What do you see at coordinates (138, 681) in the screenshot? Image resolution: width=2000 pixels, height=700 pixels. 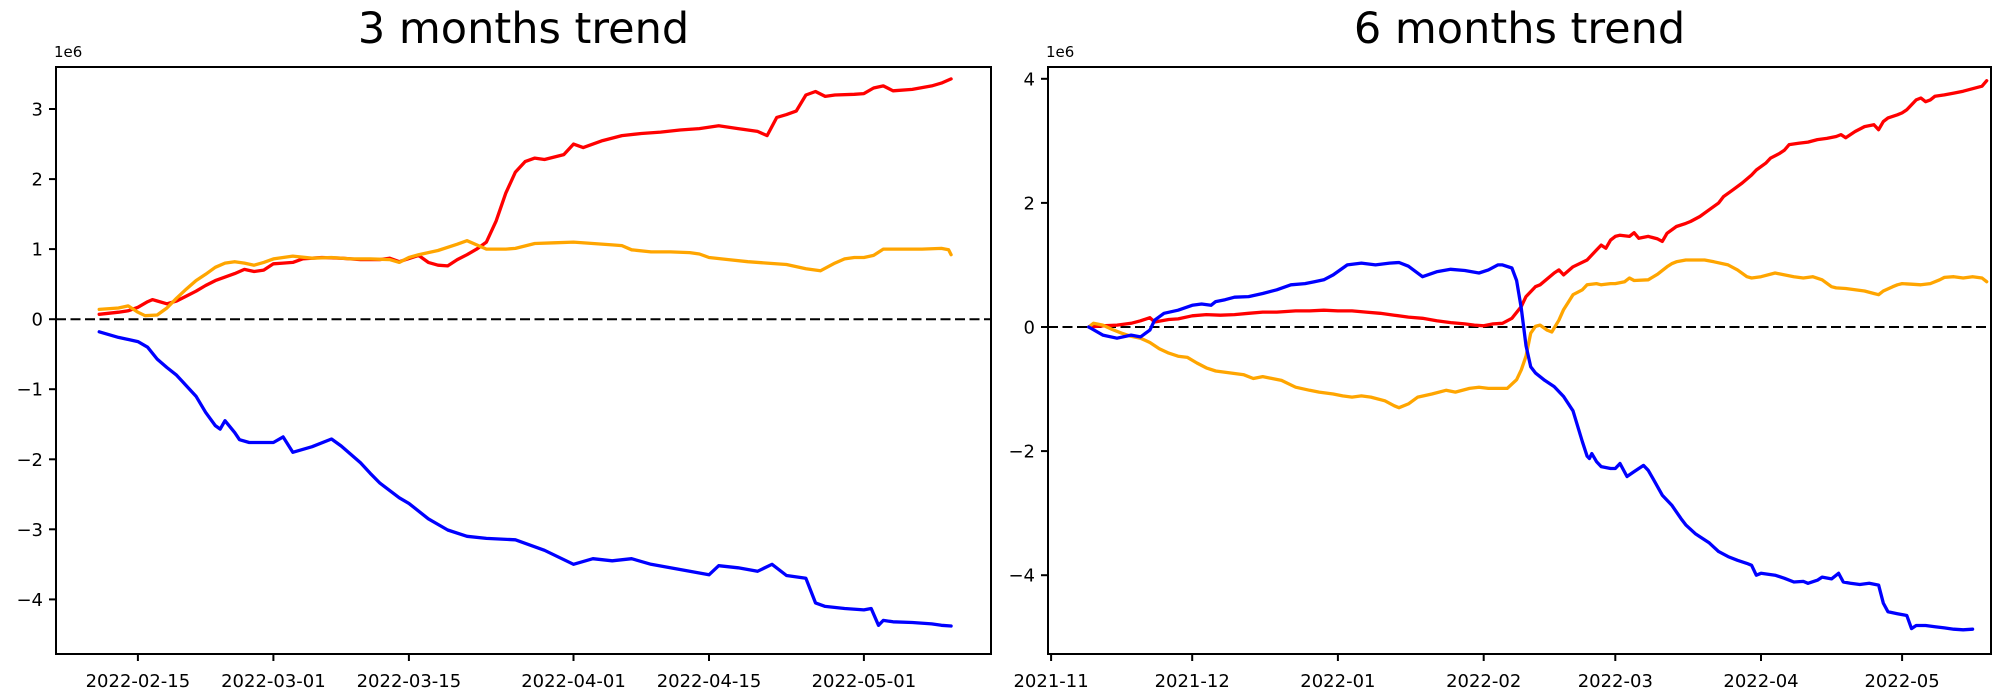 I see `x-tick-label: 2022-02-15` at bounding box center [138, 681].